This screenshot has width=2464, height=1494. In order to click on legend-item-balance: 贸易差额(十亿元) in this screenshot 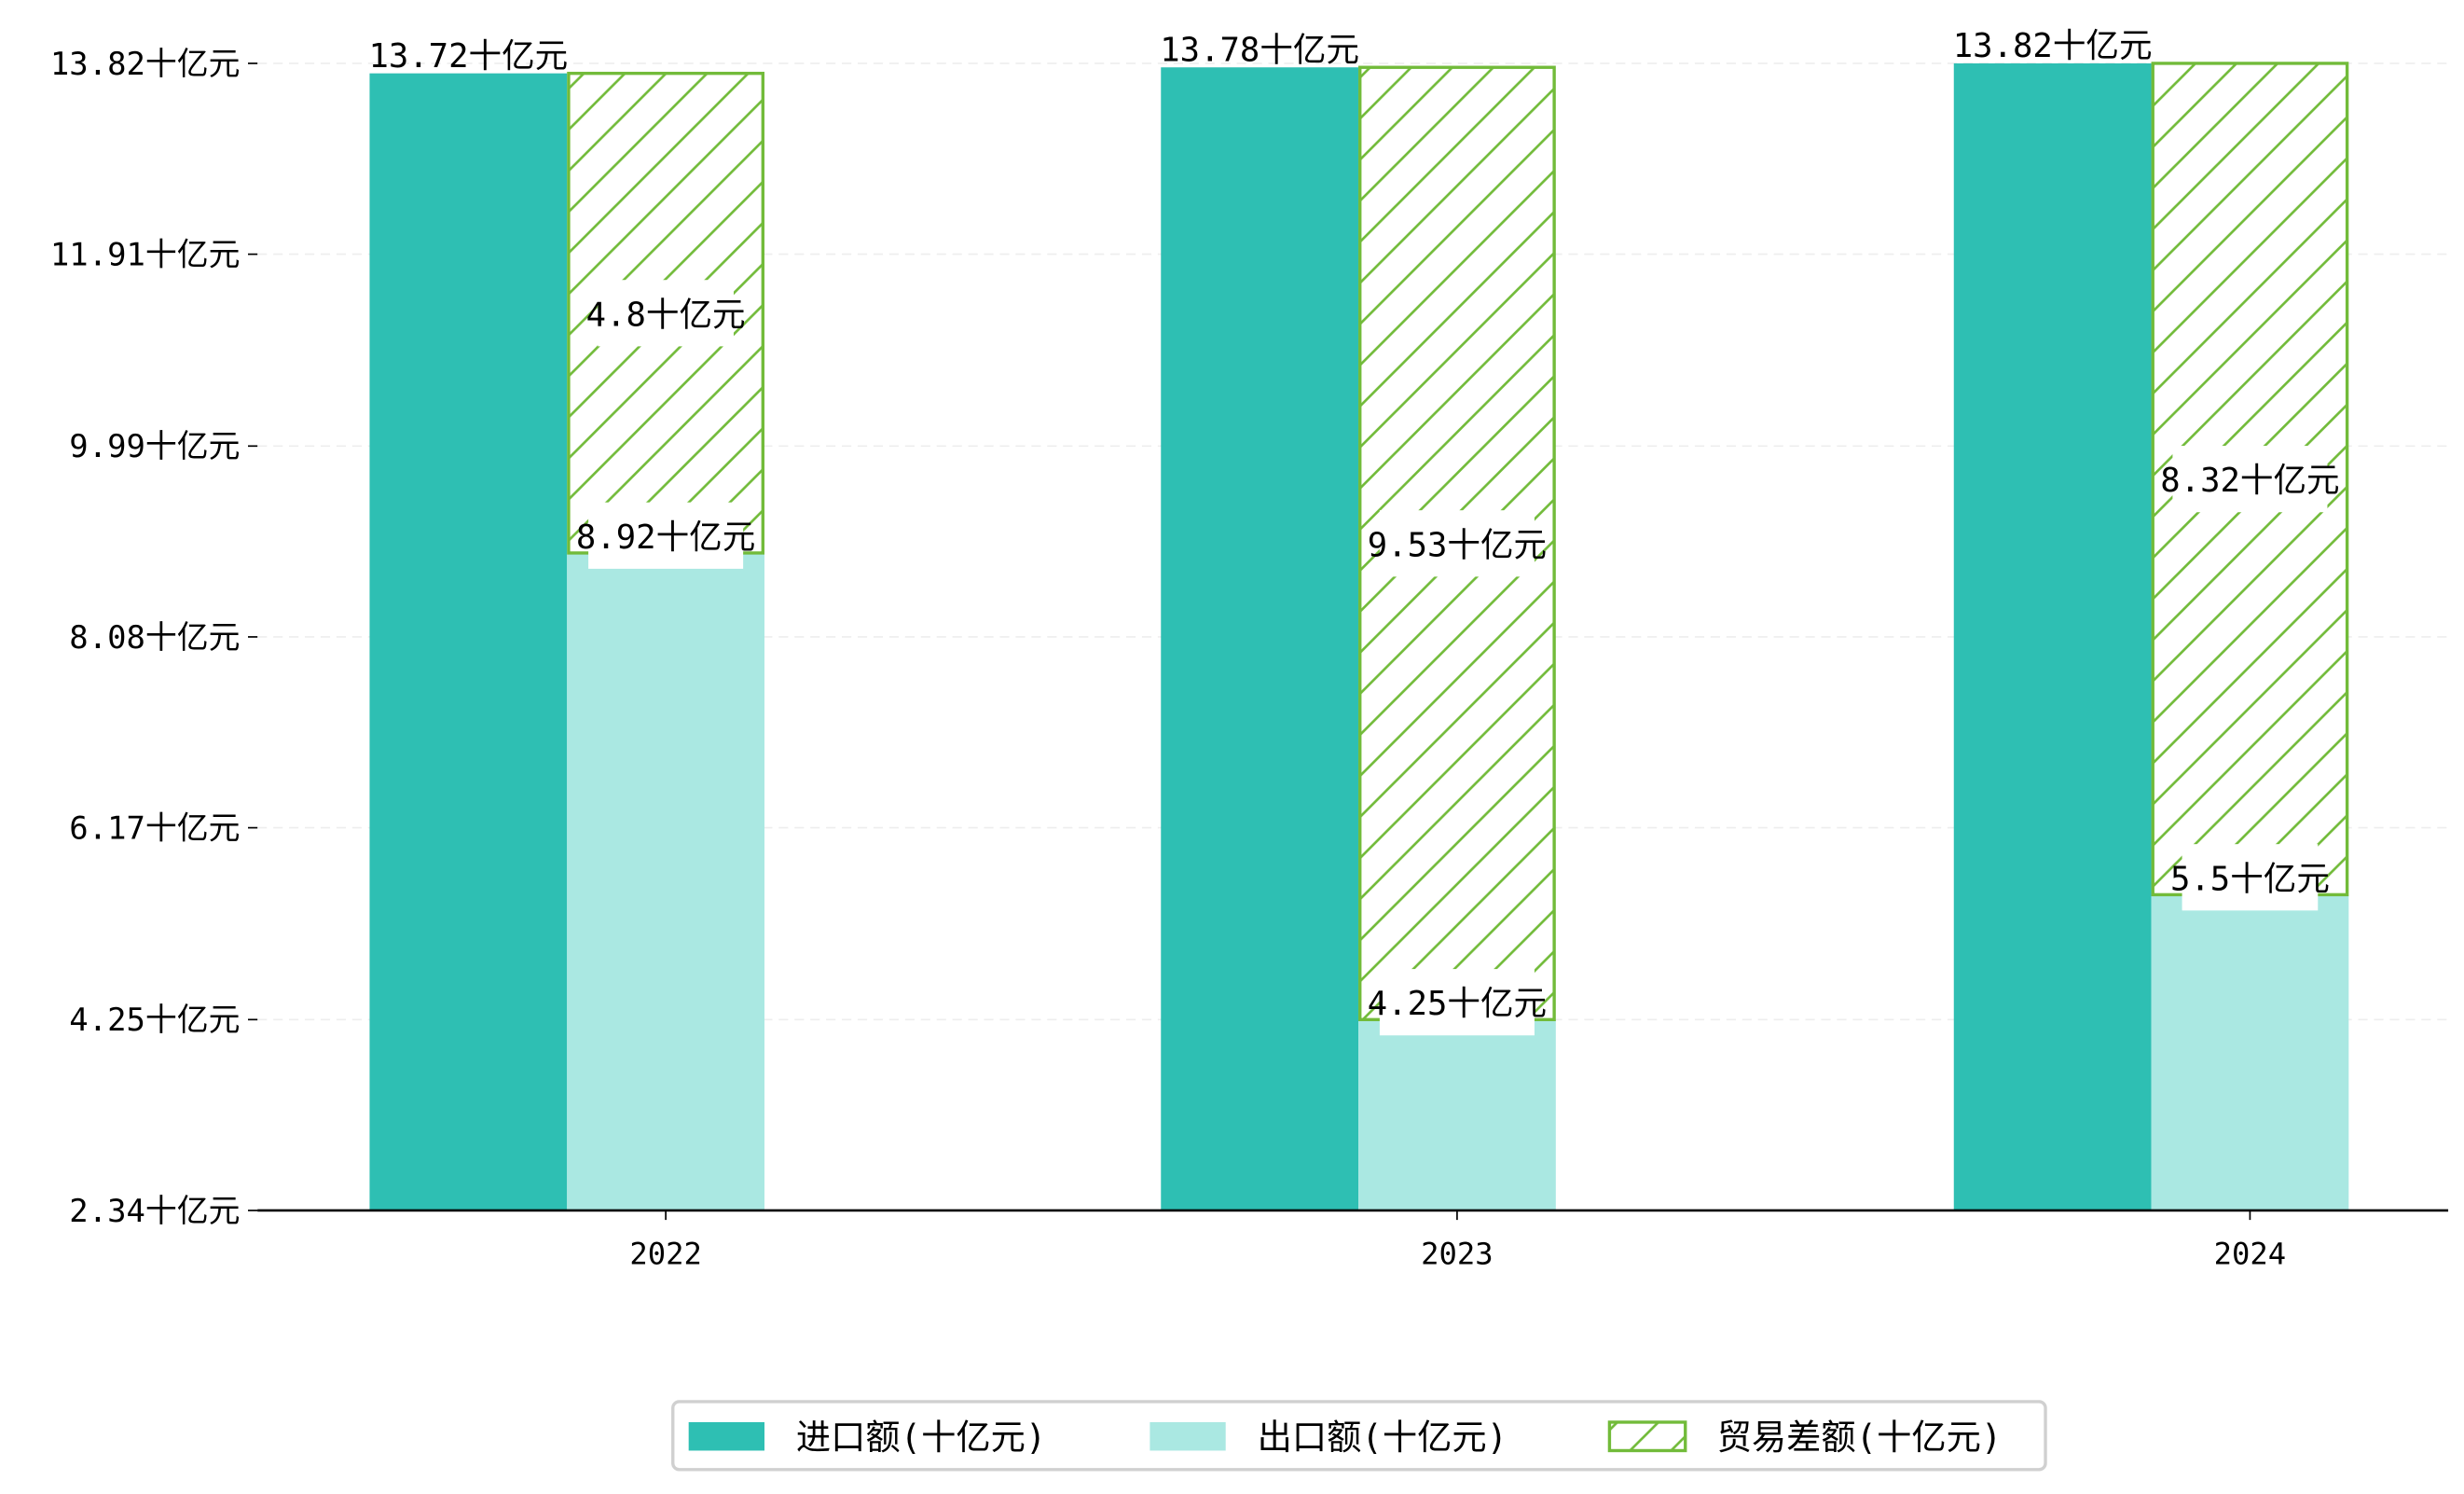, I will do `click(1805, 1437)`.